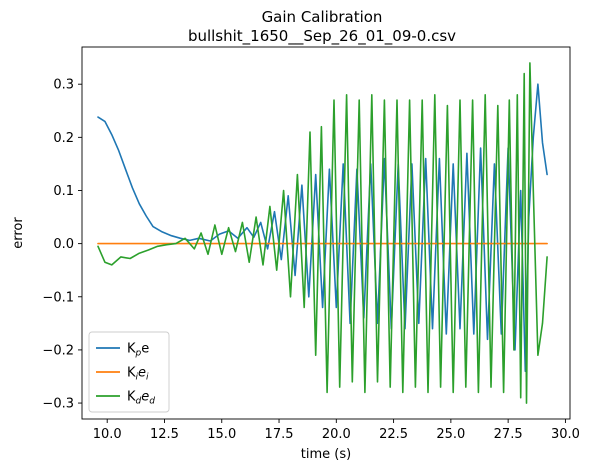 This screenshot has width=590, height=470. I want to click on x-tick-label: 27.5, so click(508, 434).